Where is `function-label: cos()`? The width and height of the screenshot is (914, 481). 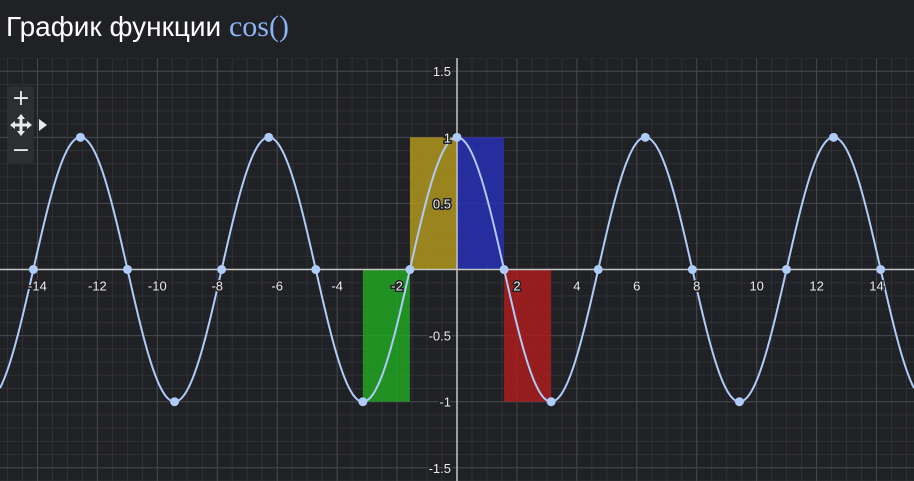
function-label: cos() is located at coordinates (258, 26).